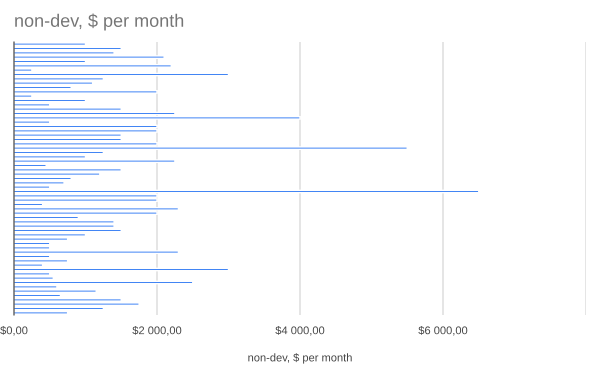 The width and height of the screenshot is (600, 365). Describe the element at coordinates (157, 331) in the screenshot. I see `x-tick-label: $2 000,00` at that location.